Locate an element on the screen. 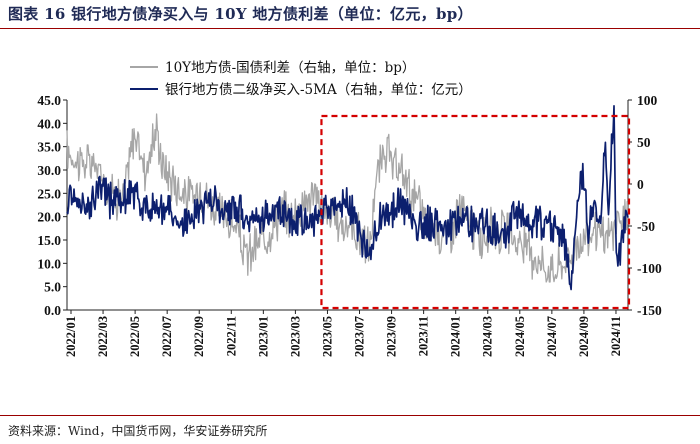 Image resolution: width=700 pixels, height=444 pixels. right-tick-label: -50 is located at coordinates (646, 226).